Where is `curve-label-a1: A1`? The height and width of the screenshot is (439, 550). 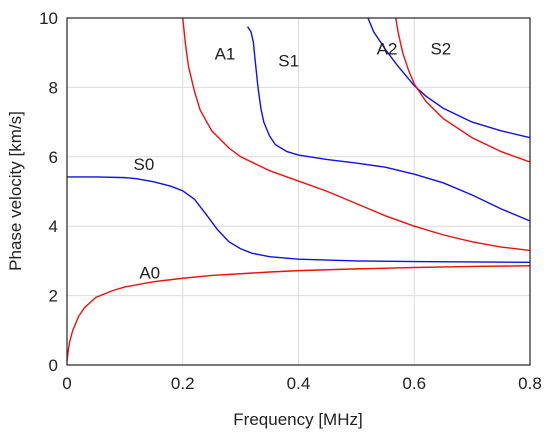 curve-label-a1: A1 is located at coordinates (225, 54).